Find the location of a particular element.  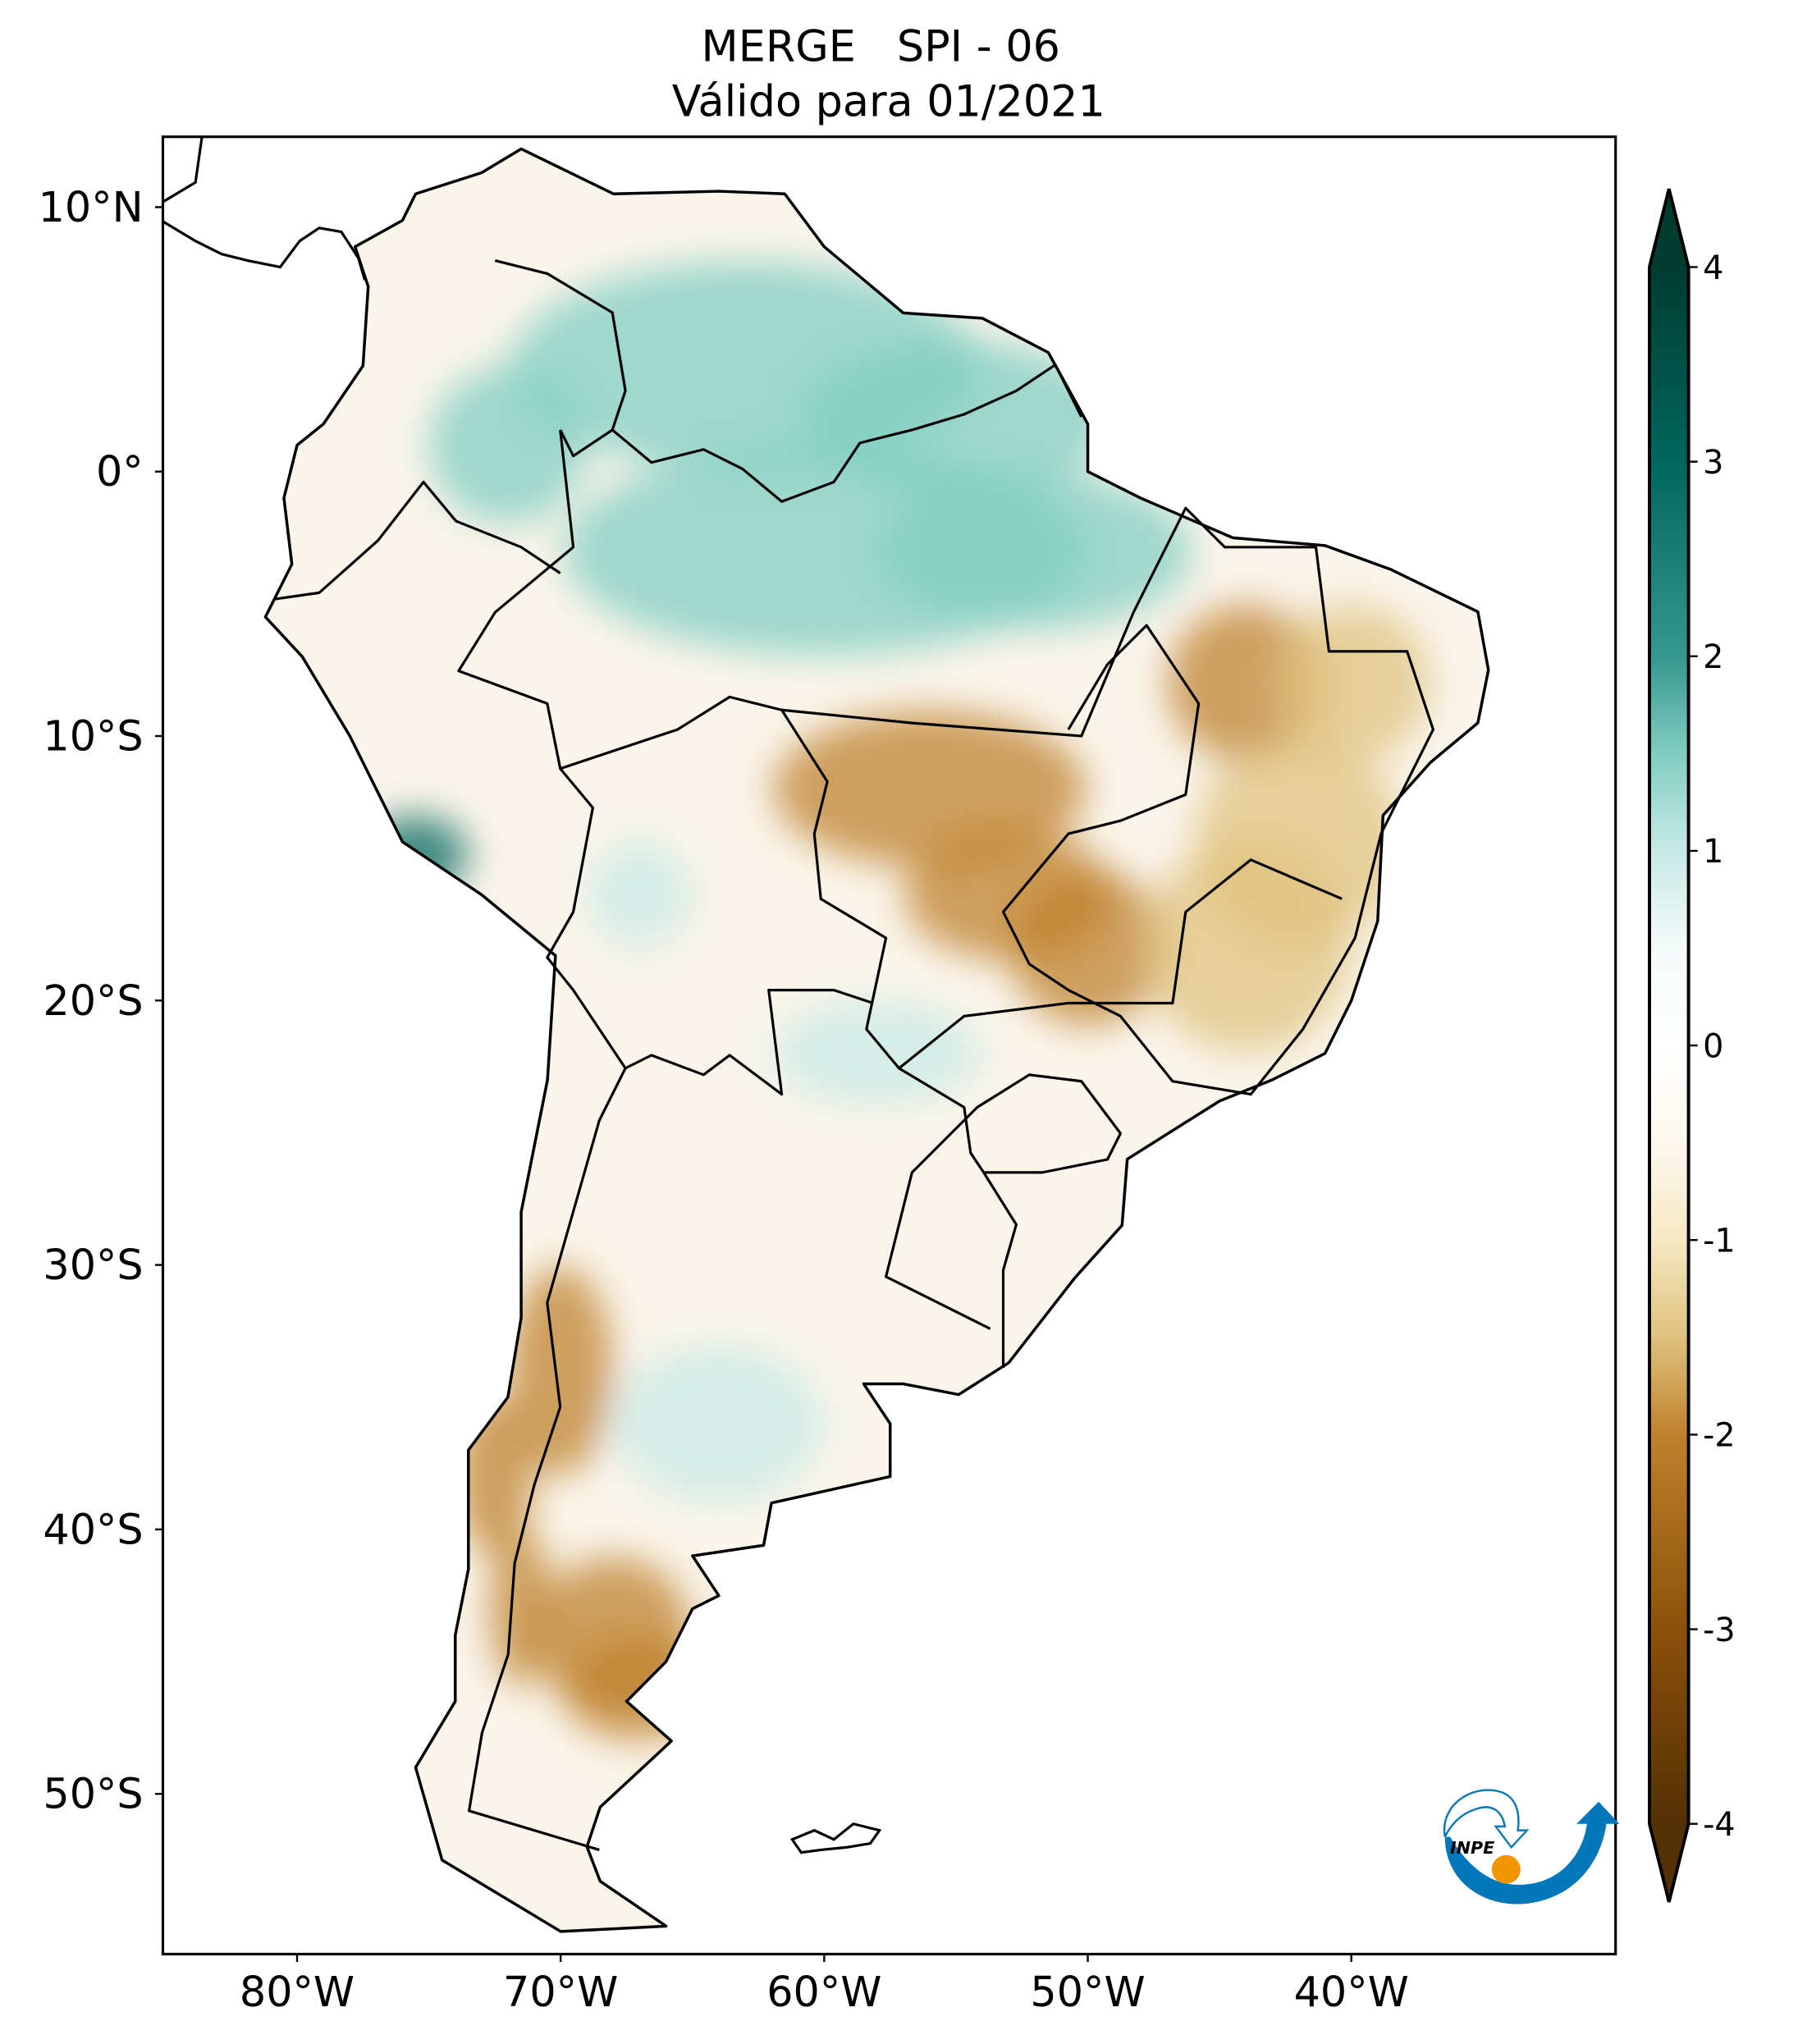

panama-coast is located at coordinates (264, 250).